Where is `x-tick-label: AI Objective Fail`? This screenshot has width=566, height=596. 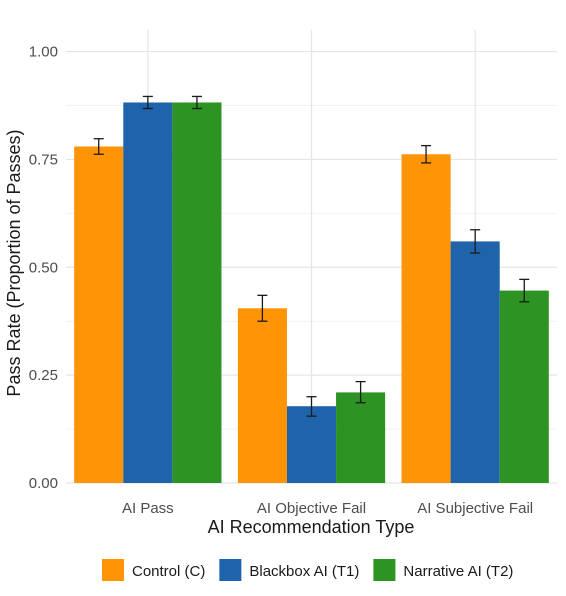 x-tick-label: AI Objective Fail is located at coordinates (311, 508).